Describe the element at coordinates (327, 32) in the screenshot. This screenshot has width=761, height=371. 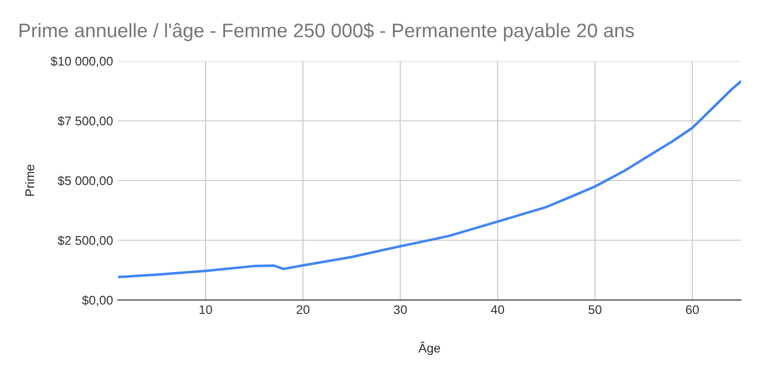
I see `chart-title: Prime annuelle / l'âge - Femme 250 000$ - Permanente payable 20 ans` at that location.